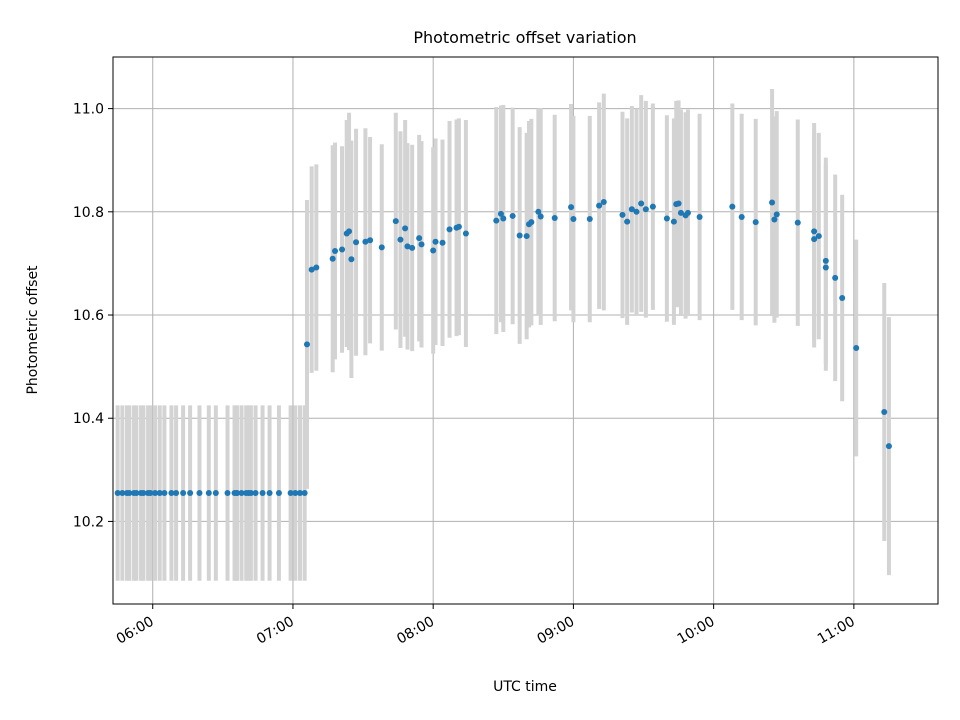 The image size is (960, 720). What do you see at coordinates (415, 631) in the screenshot?
I see `x-tick-label: 08:00` at bounding box center [415, 631].